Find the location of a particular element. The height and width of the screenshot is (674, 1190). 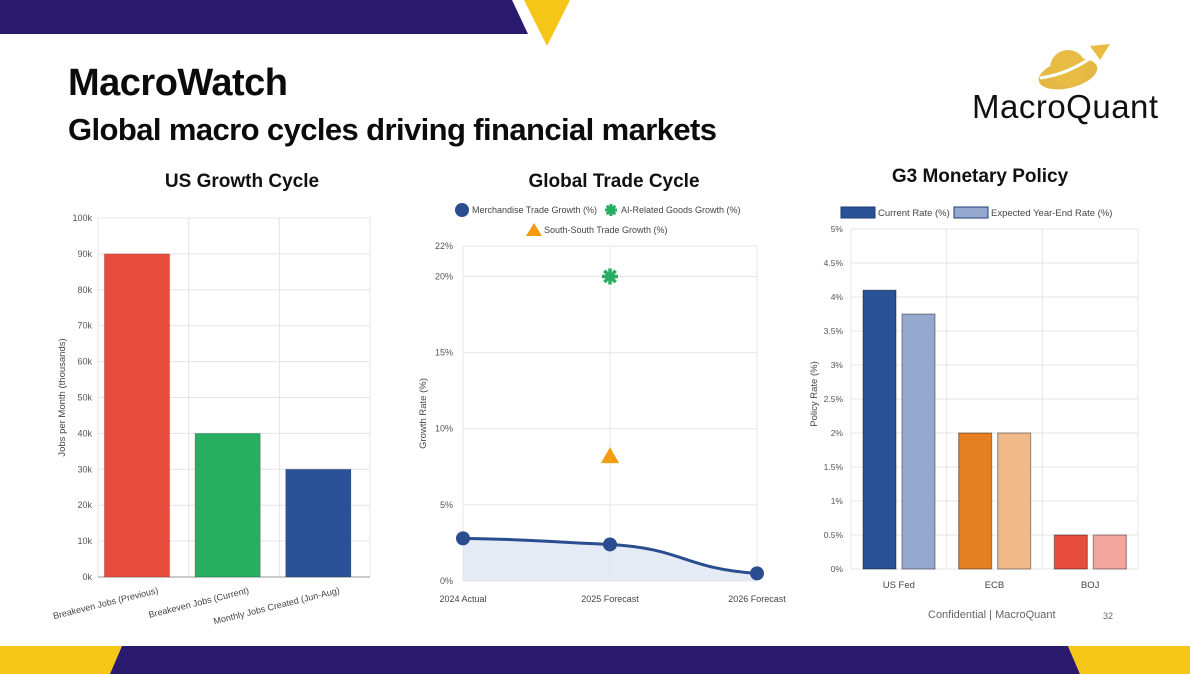

x-tick-label: 2026 Forecast is located at coordinates (757, 599).